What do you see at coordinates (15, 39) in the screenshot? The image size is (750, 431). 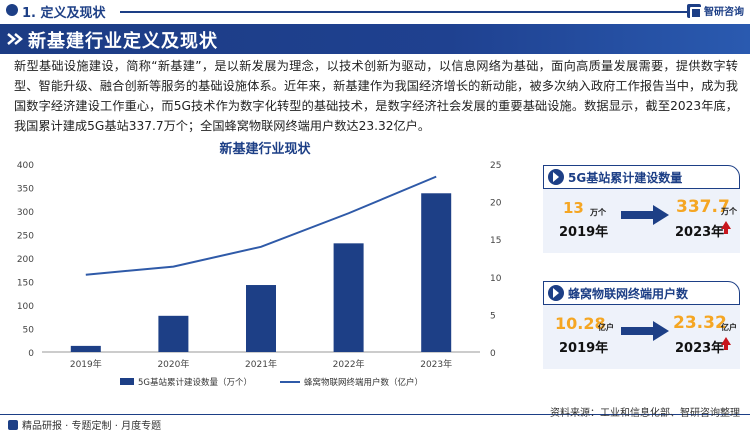 I see `double-chevron-icon` at bounding box center [15, 39].